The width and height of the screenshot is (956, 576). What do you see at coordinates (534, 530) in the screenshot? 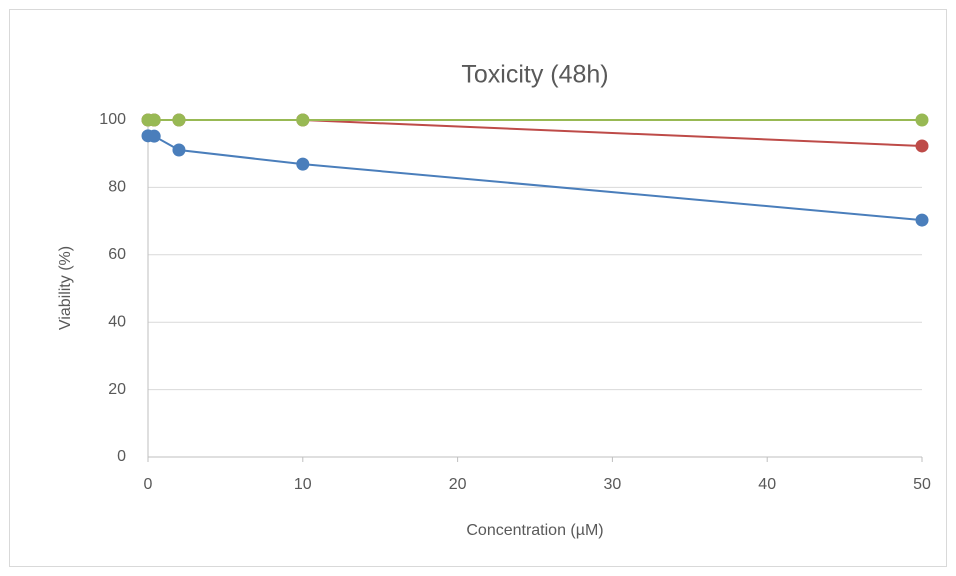
I see `x-axis-title: Concentration (µM)` at bounding box center [534, 530].